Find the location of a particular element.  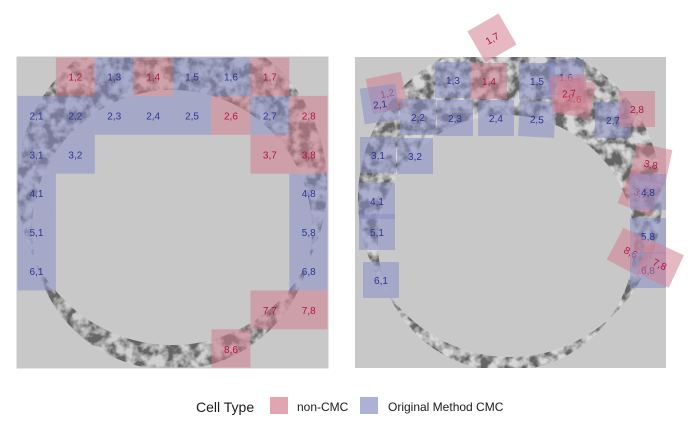

left-tile-label: 5,1 is located at coordinates (36, 233).